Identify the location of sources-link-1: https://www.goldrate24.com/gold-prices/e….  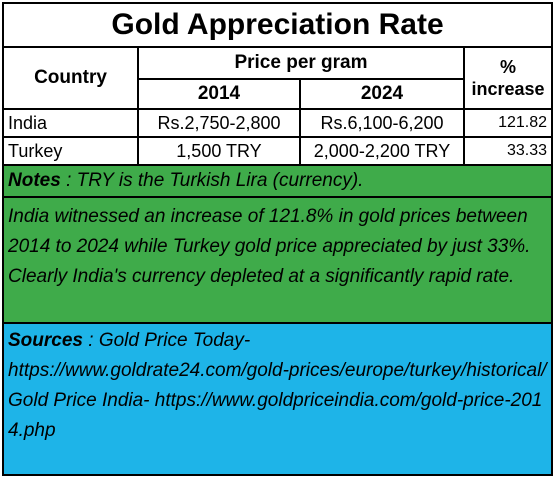
(277, 370).